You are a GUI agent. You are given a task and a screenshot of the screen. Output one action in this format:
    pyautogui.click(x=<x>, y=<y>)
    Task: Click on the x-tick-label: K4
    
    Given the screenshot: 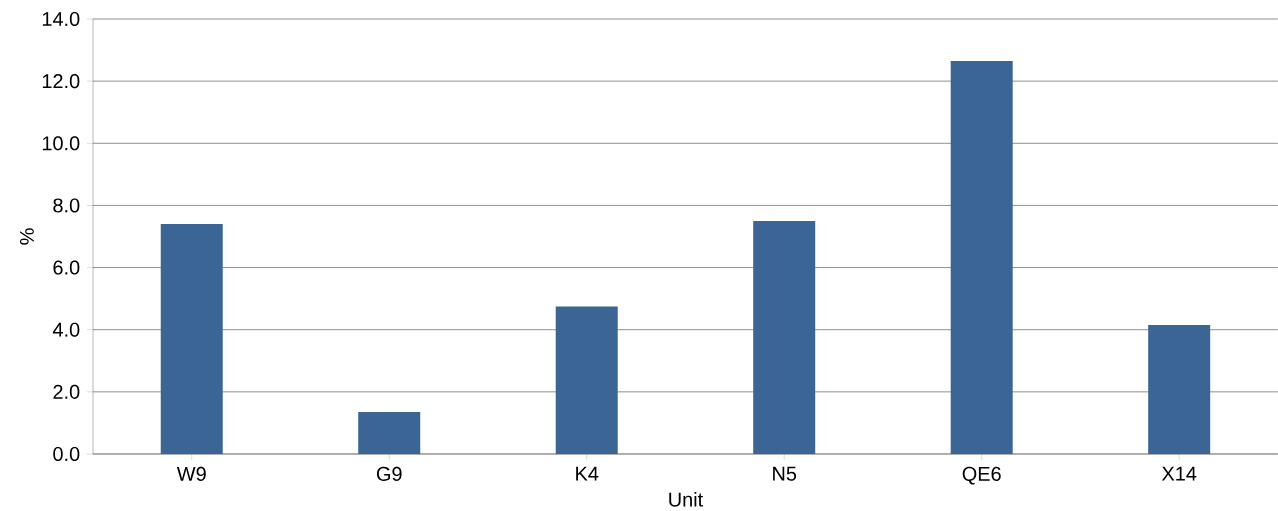 What is the action you would take?
    pyautogui.click(x=587, y=473)
    